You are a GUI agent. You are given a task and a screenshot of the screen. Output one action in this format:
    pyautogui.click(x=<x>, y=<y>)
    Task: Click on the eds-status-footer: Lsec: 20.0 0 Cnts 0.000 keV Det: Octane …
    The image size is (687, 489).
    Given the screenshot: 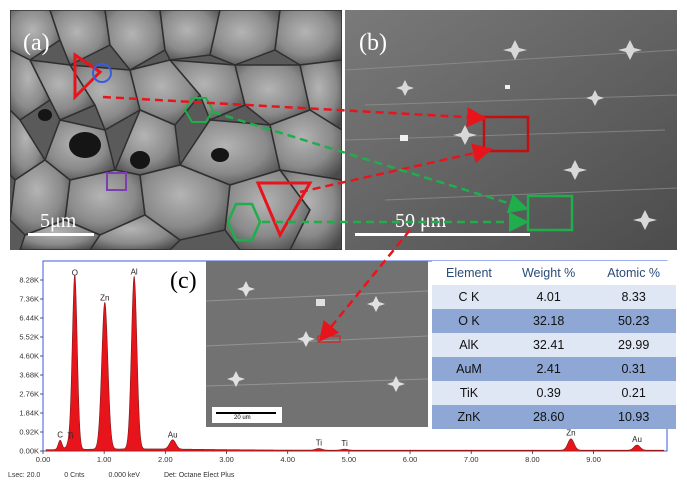 What is the action you would take?
    pyautogui.click(x=132, y=475)
    